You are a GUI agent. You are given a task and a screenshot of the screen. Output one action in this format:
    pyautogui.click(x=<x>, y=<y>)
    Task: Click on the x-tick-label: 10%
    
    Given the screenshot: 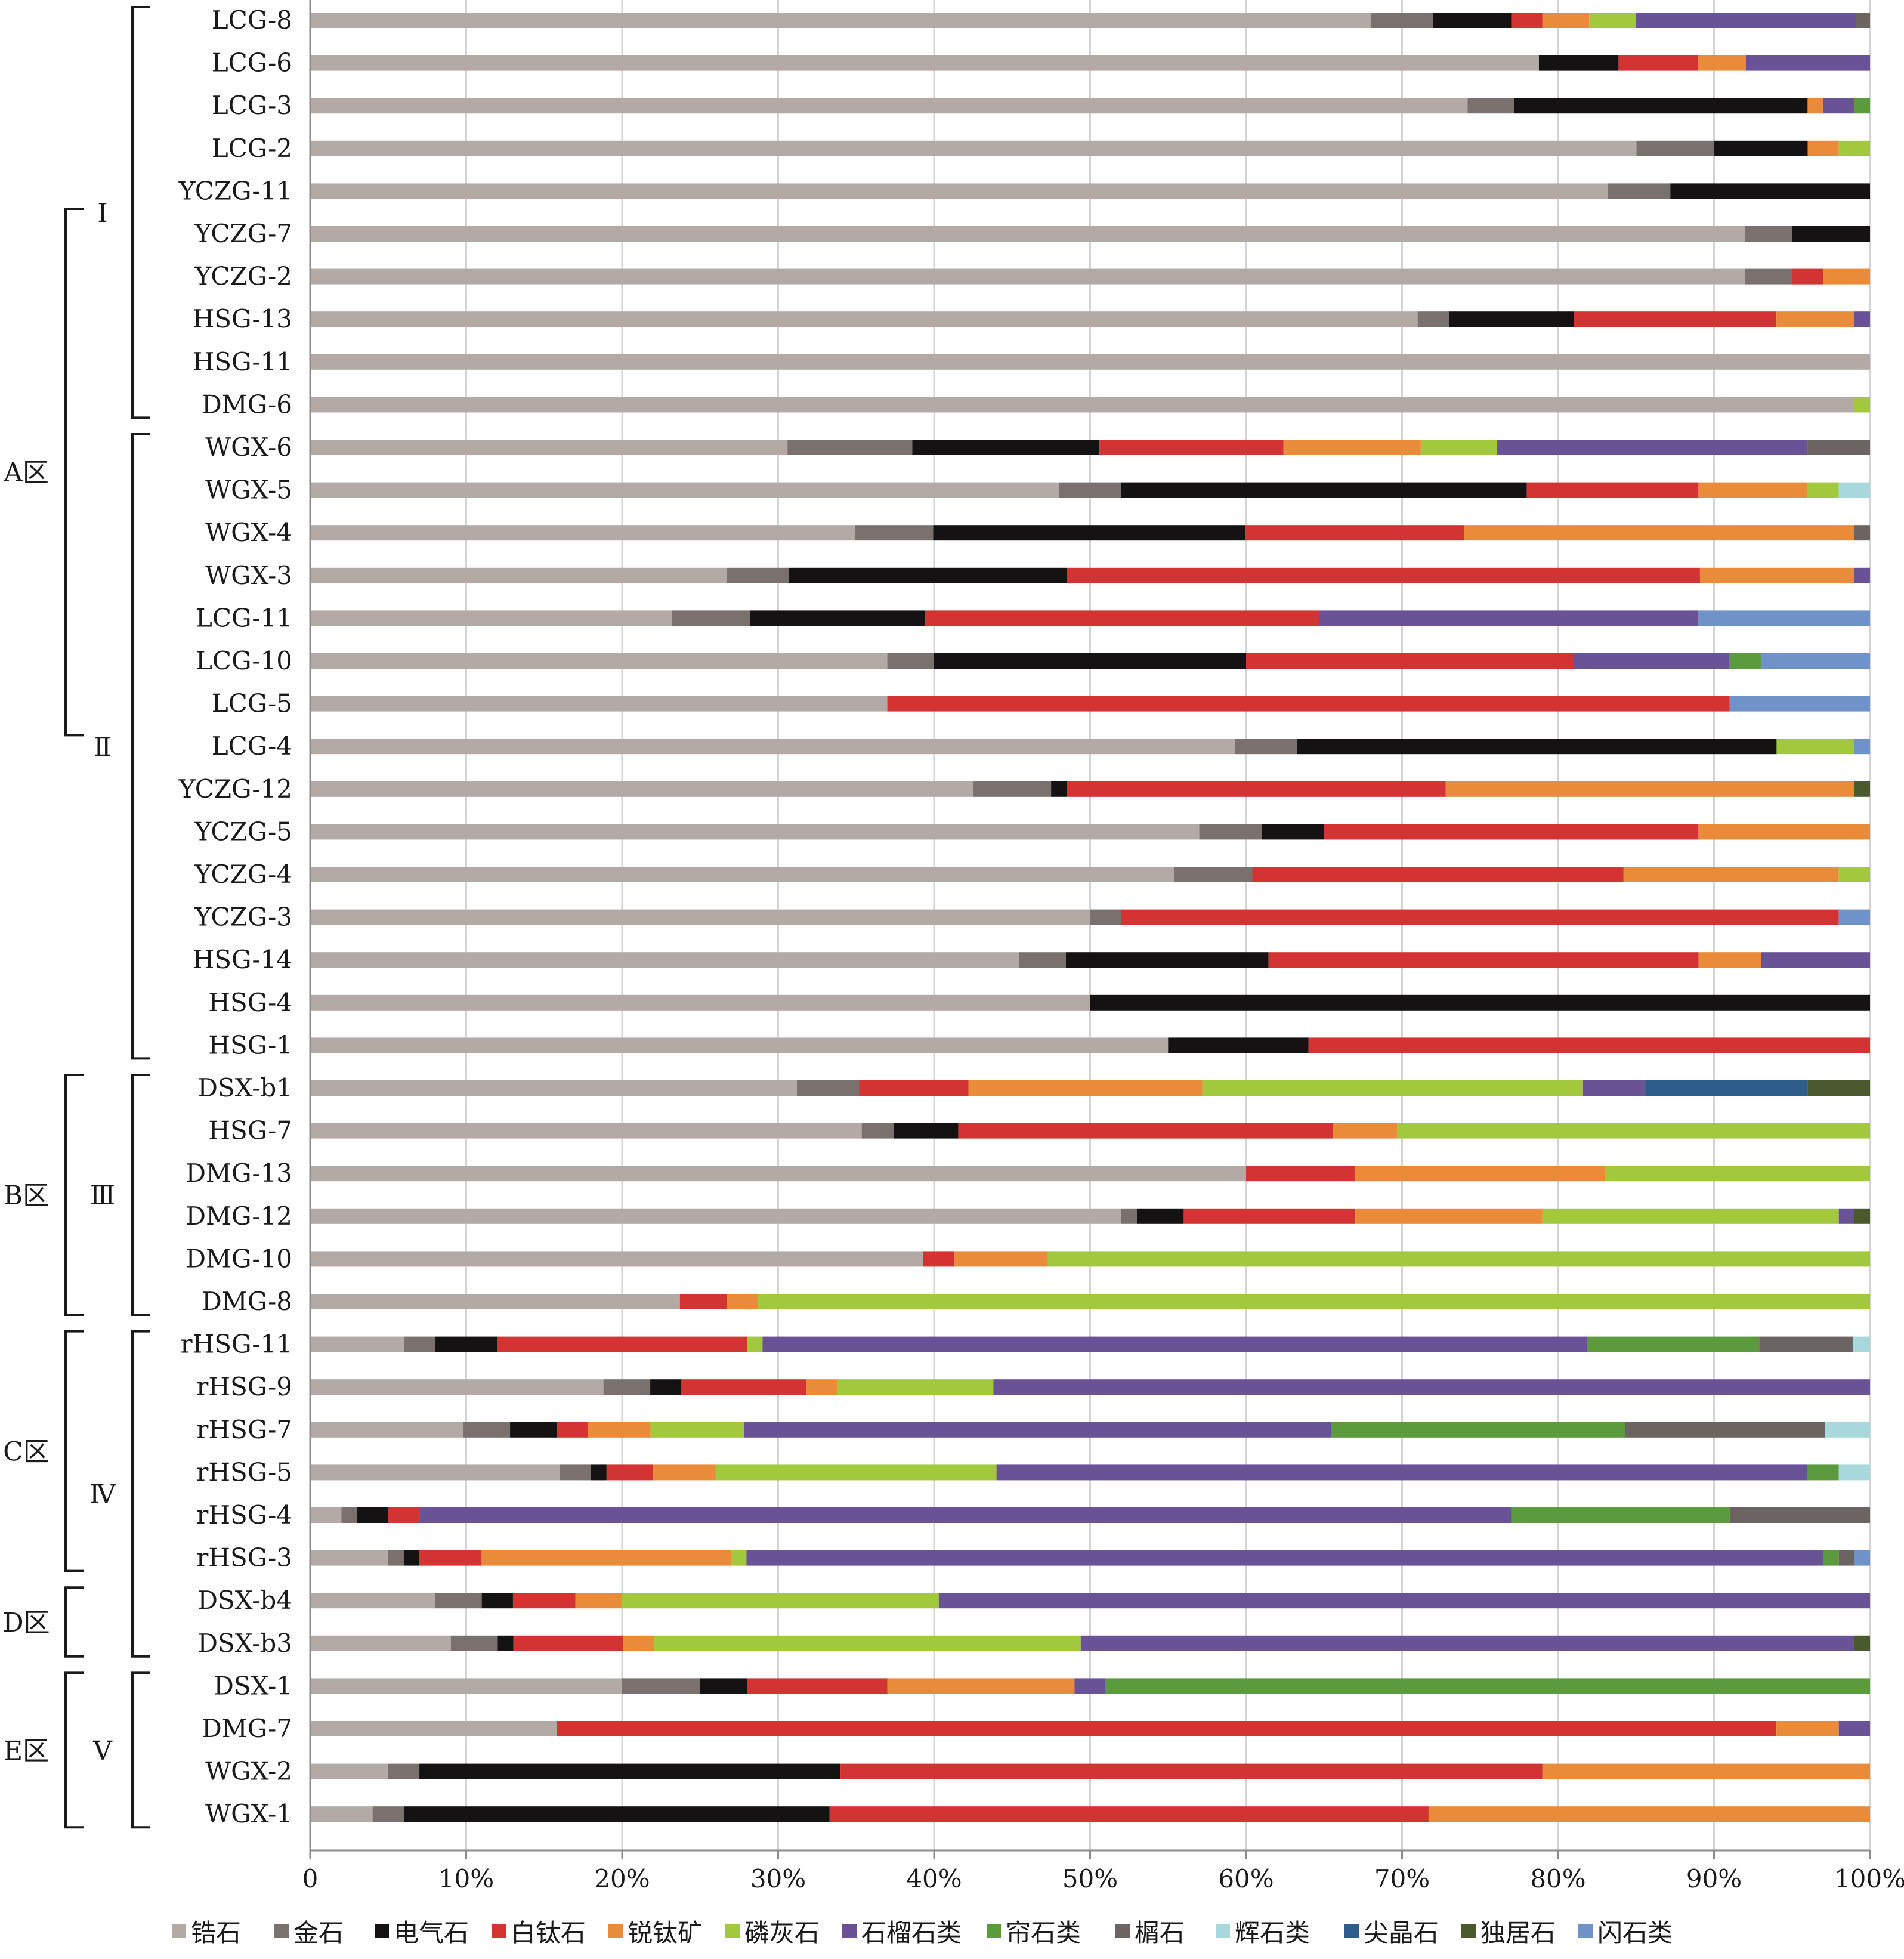 What is the action you would take?
    pyautogui.click(x=466, y=1878)
    